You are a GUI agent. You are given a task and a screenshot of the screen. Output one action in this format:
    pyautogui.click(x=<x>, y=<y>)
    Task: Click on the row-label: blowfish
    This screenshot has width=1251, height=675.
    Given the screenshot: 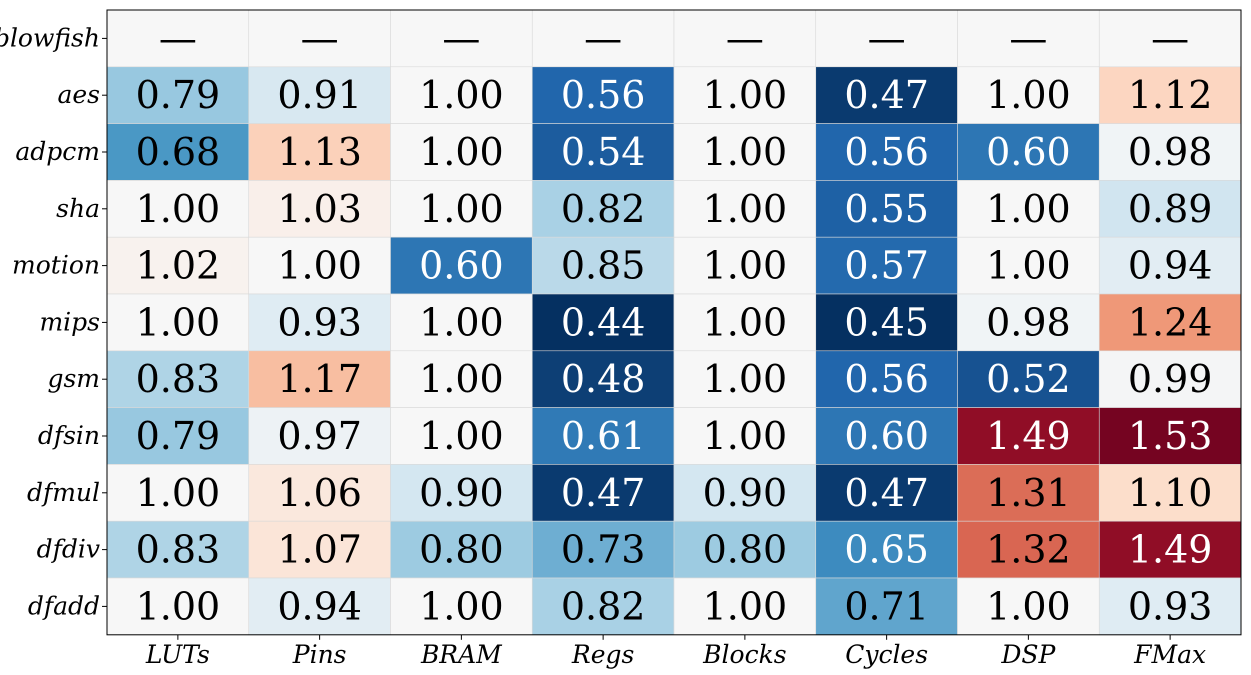 What is the action you would take?
    pyautogui.click(x=50, y=37)
    